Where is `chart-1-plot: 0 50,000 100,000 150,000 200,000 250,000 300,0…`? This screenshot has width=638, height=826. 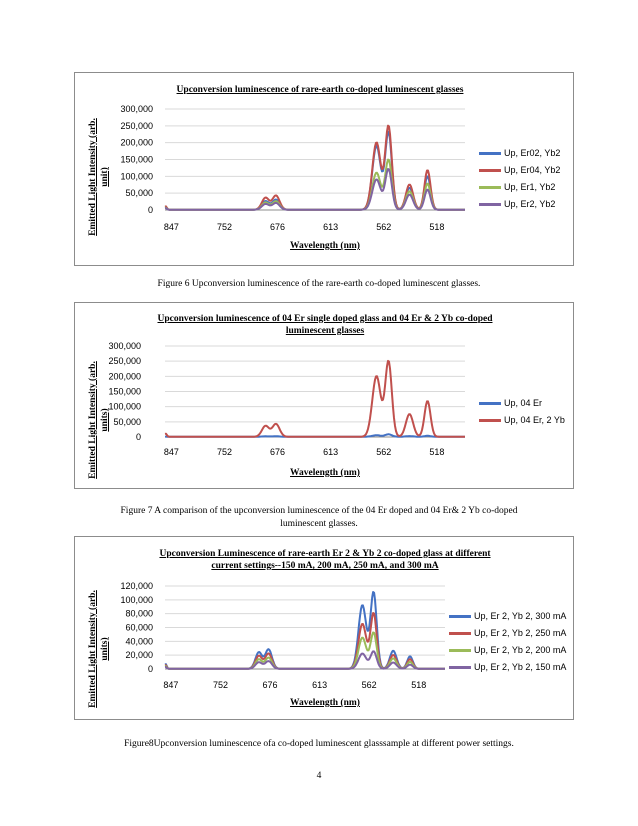 chart-1-plot: 0 50,000 100,000 150,000 200,000 250,000 300,0… is located at coordinates (292, 168).